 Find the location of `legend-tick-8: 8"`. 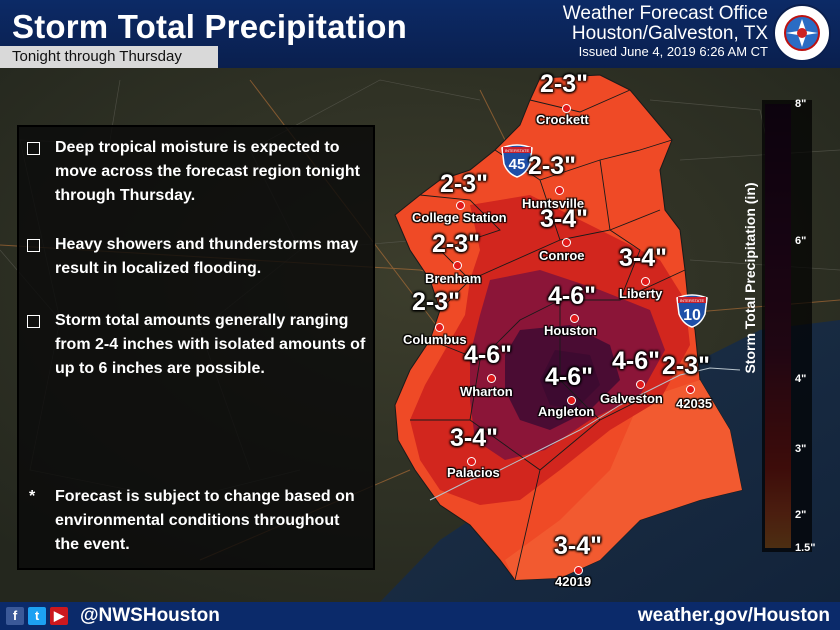

legend-tick-8: 8" is located at coordinates (801, 104).